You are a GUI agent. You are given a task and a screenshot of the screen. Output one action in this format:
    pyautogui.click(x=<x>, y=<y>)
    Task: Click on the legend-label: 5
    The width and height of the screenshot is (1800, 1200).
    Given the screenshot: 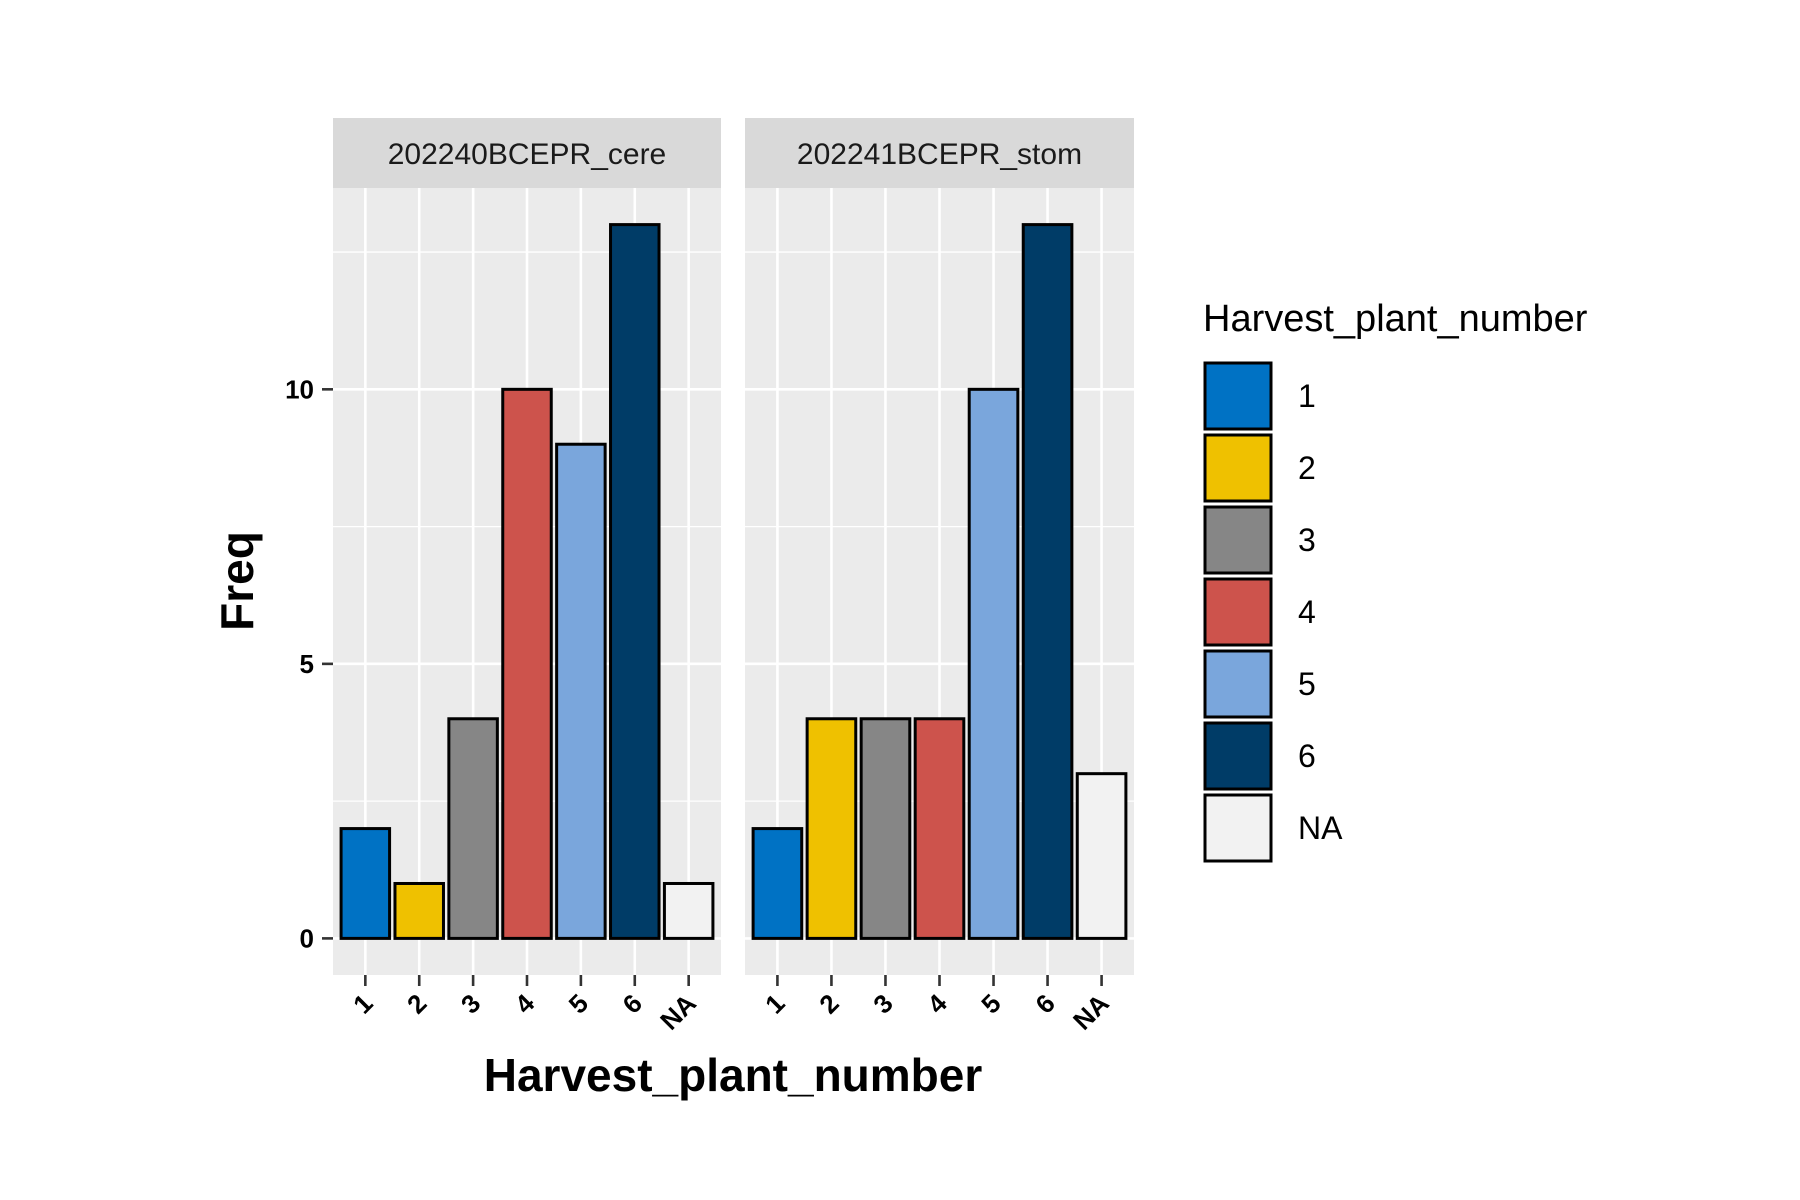 What is the action you would take?
    pyautogui.click(x=1307, y=684)
    